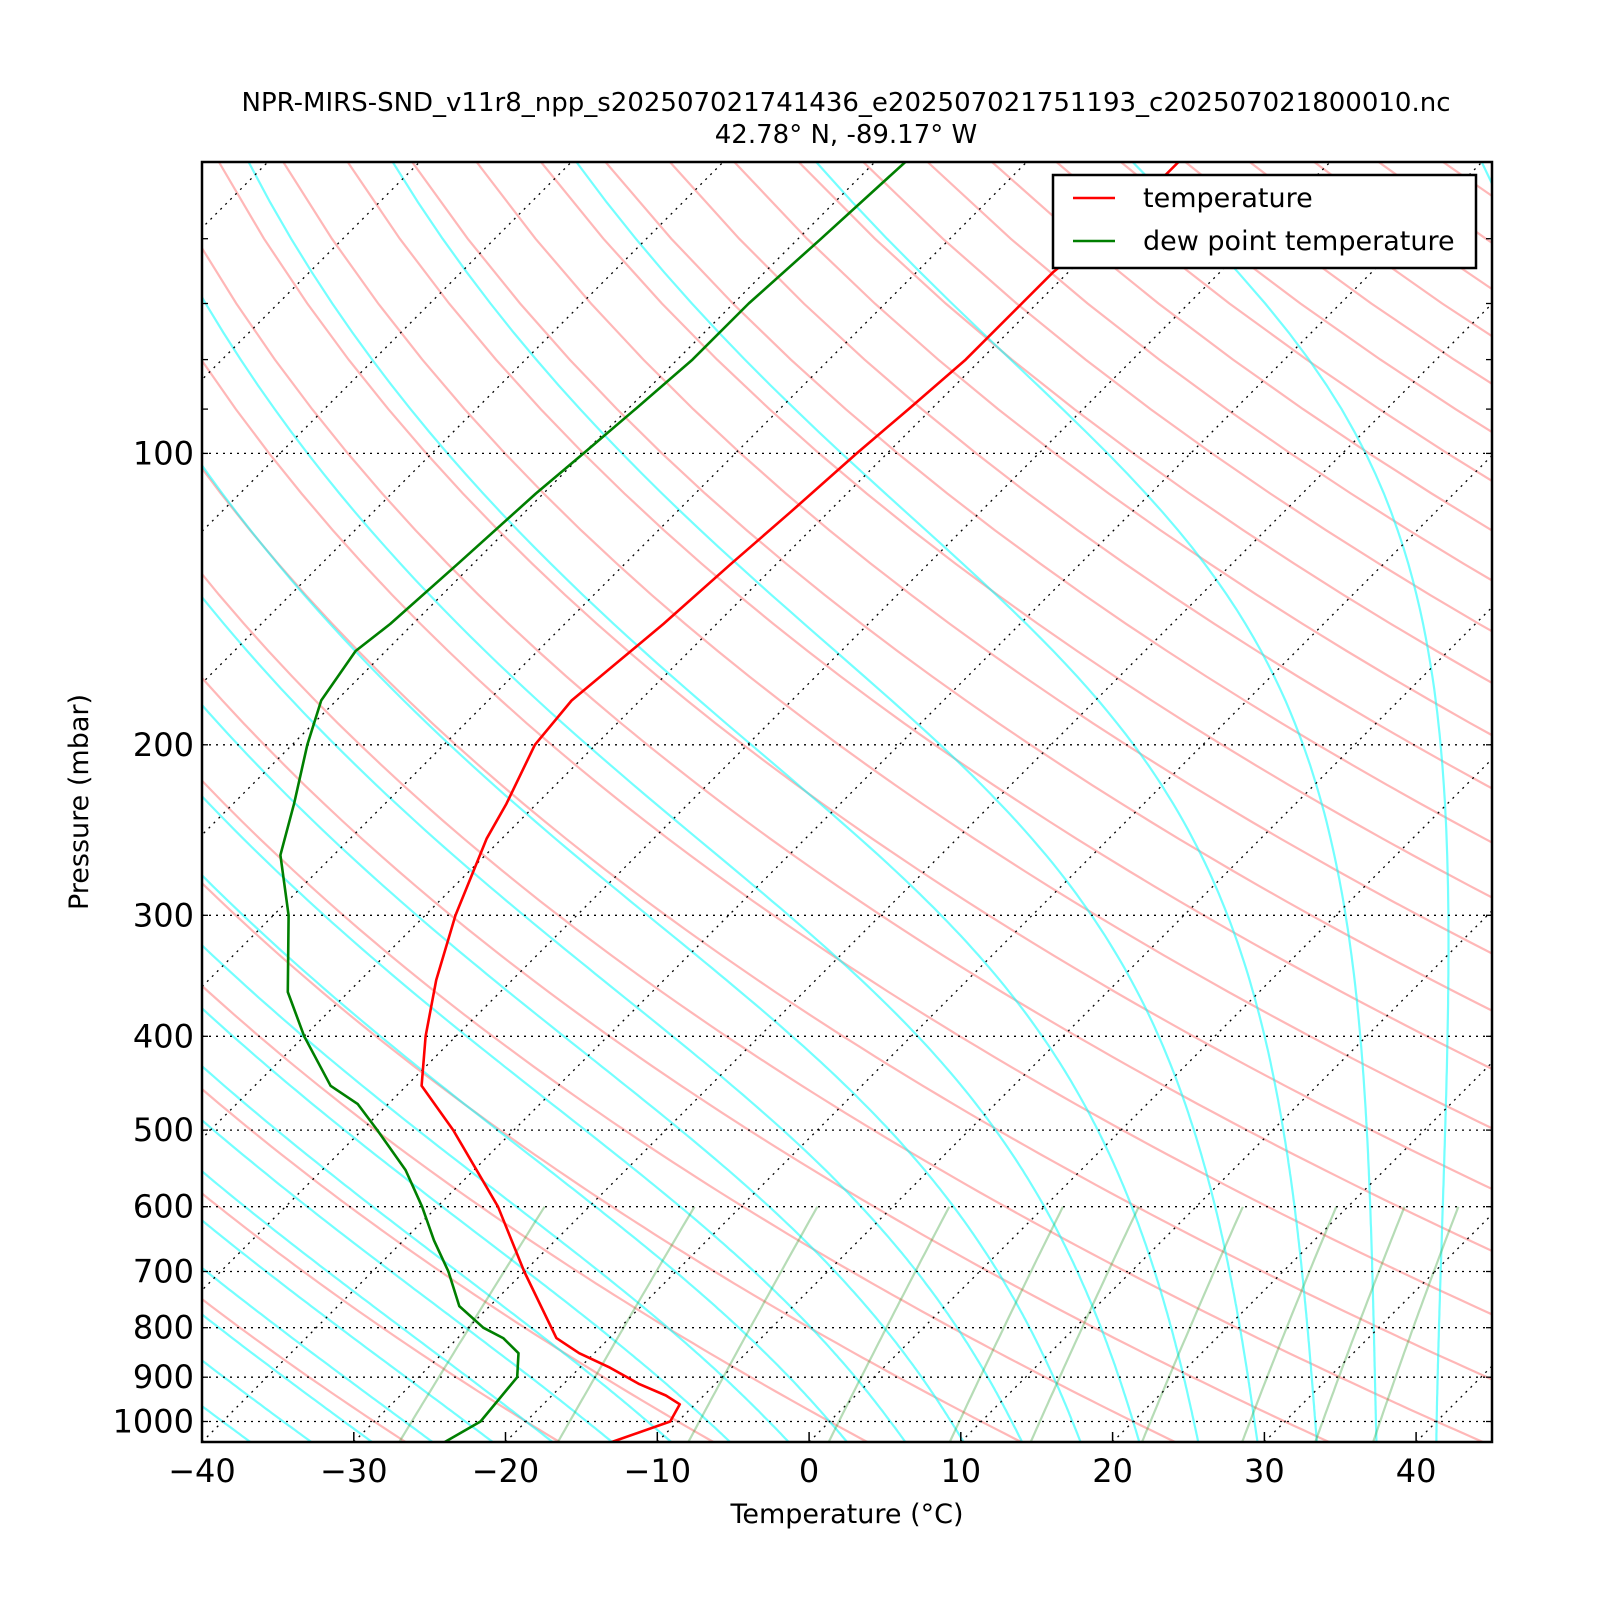  I want to click on chart-title-location: 42.78° N, -89.17° W, so click(846, 135).